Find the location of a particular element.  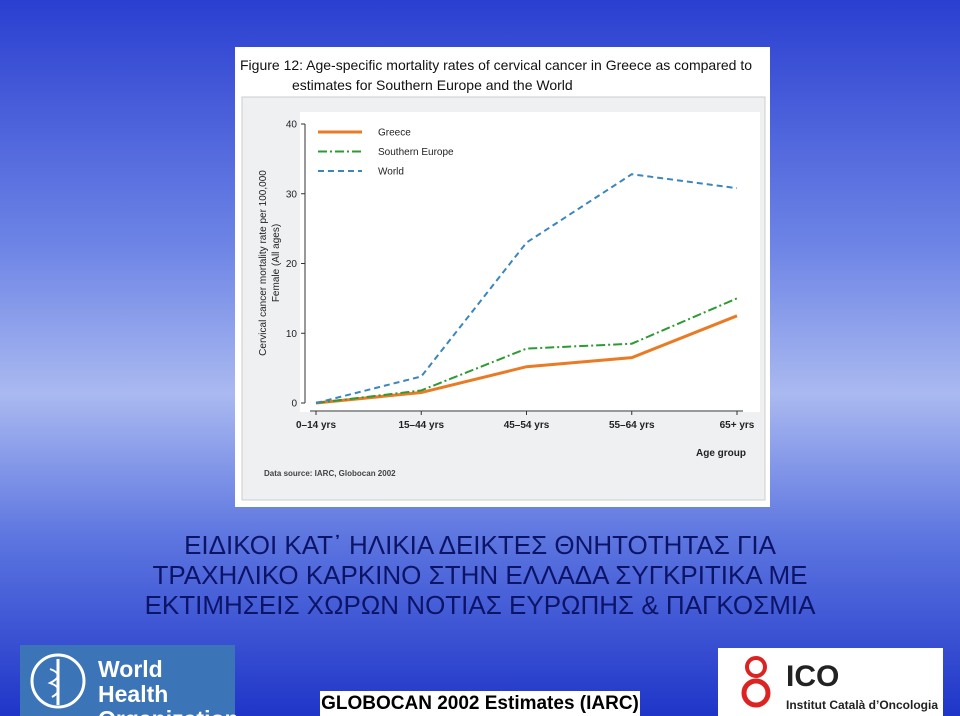

x-tick-label: 45–54 yrs is located at coordinates (527, 425).